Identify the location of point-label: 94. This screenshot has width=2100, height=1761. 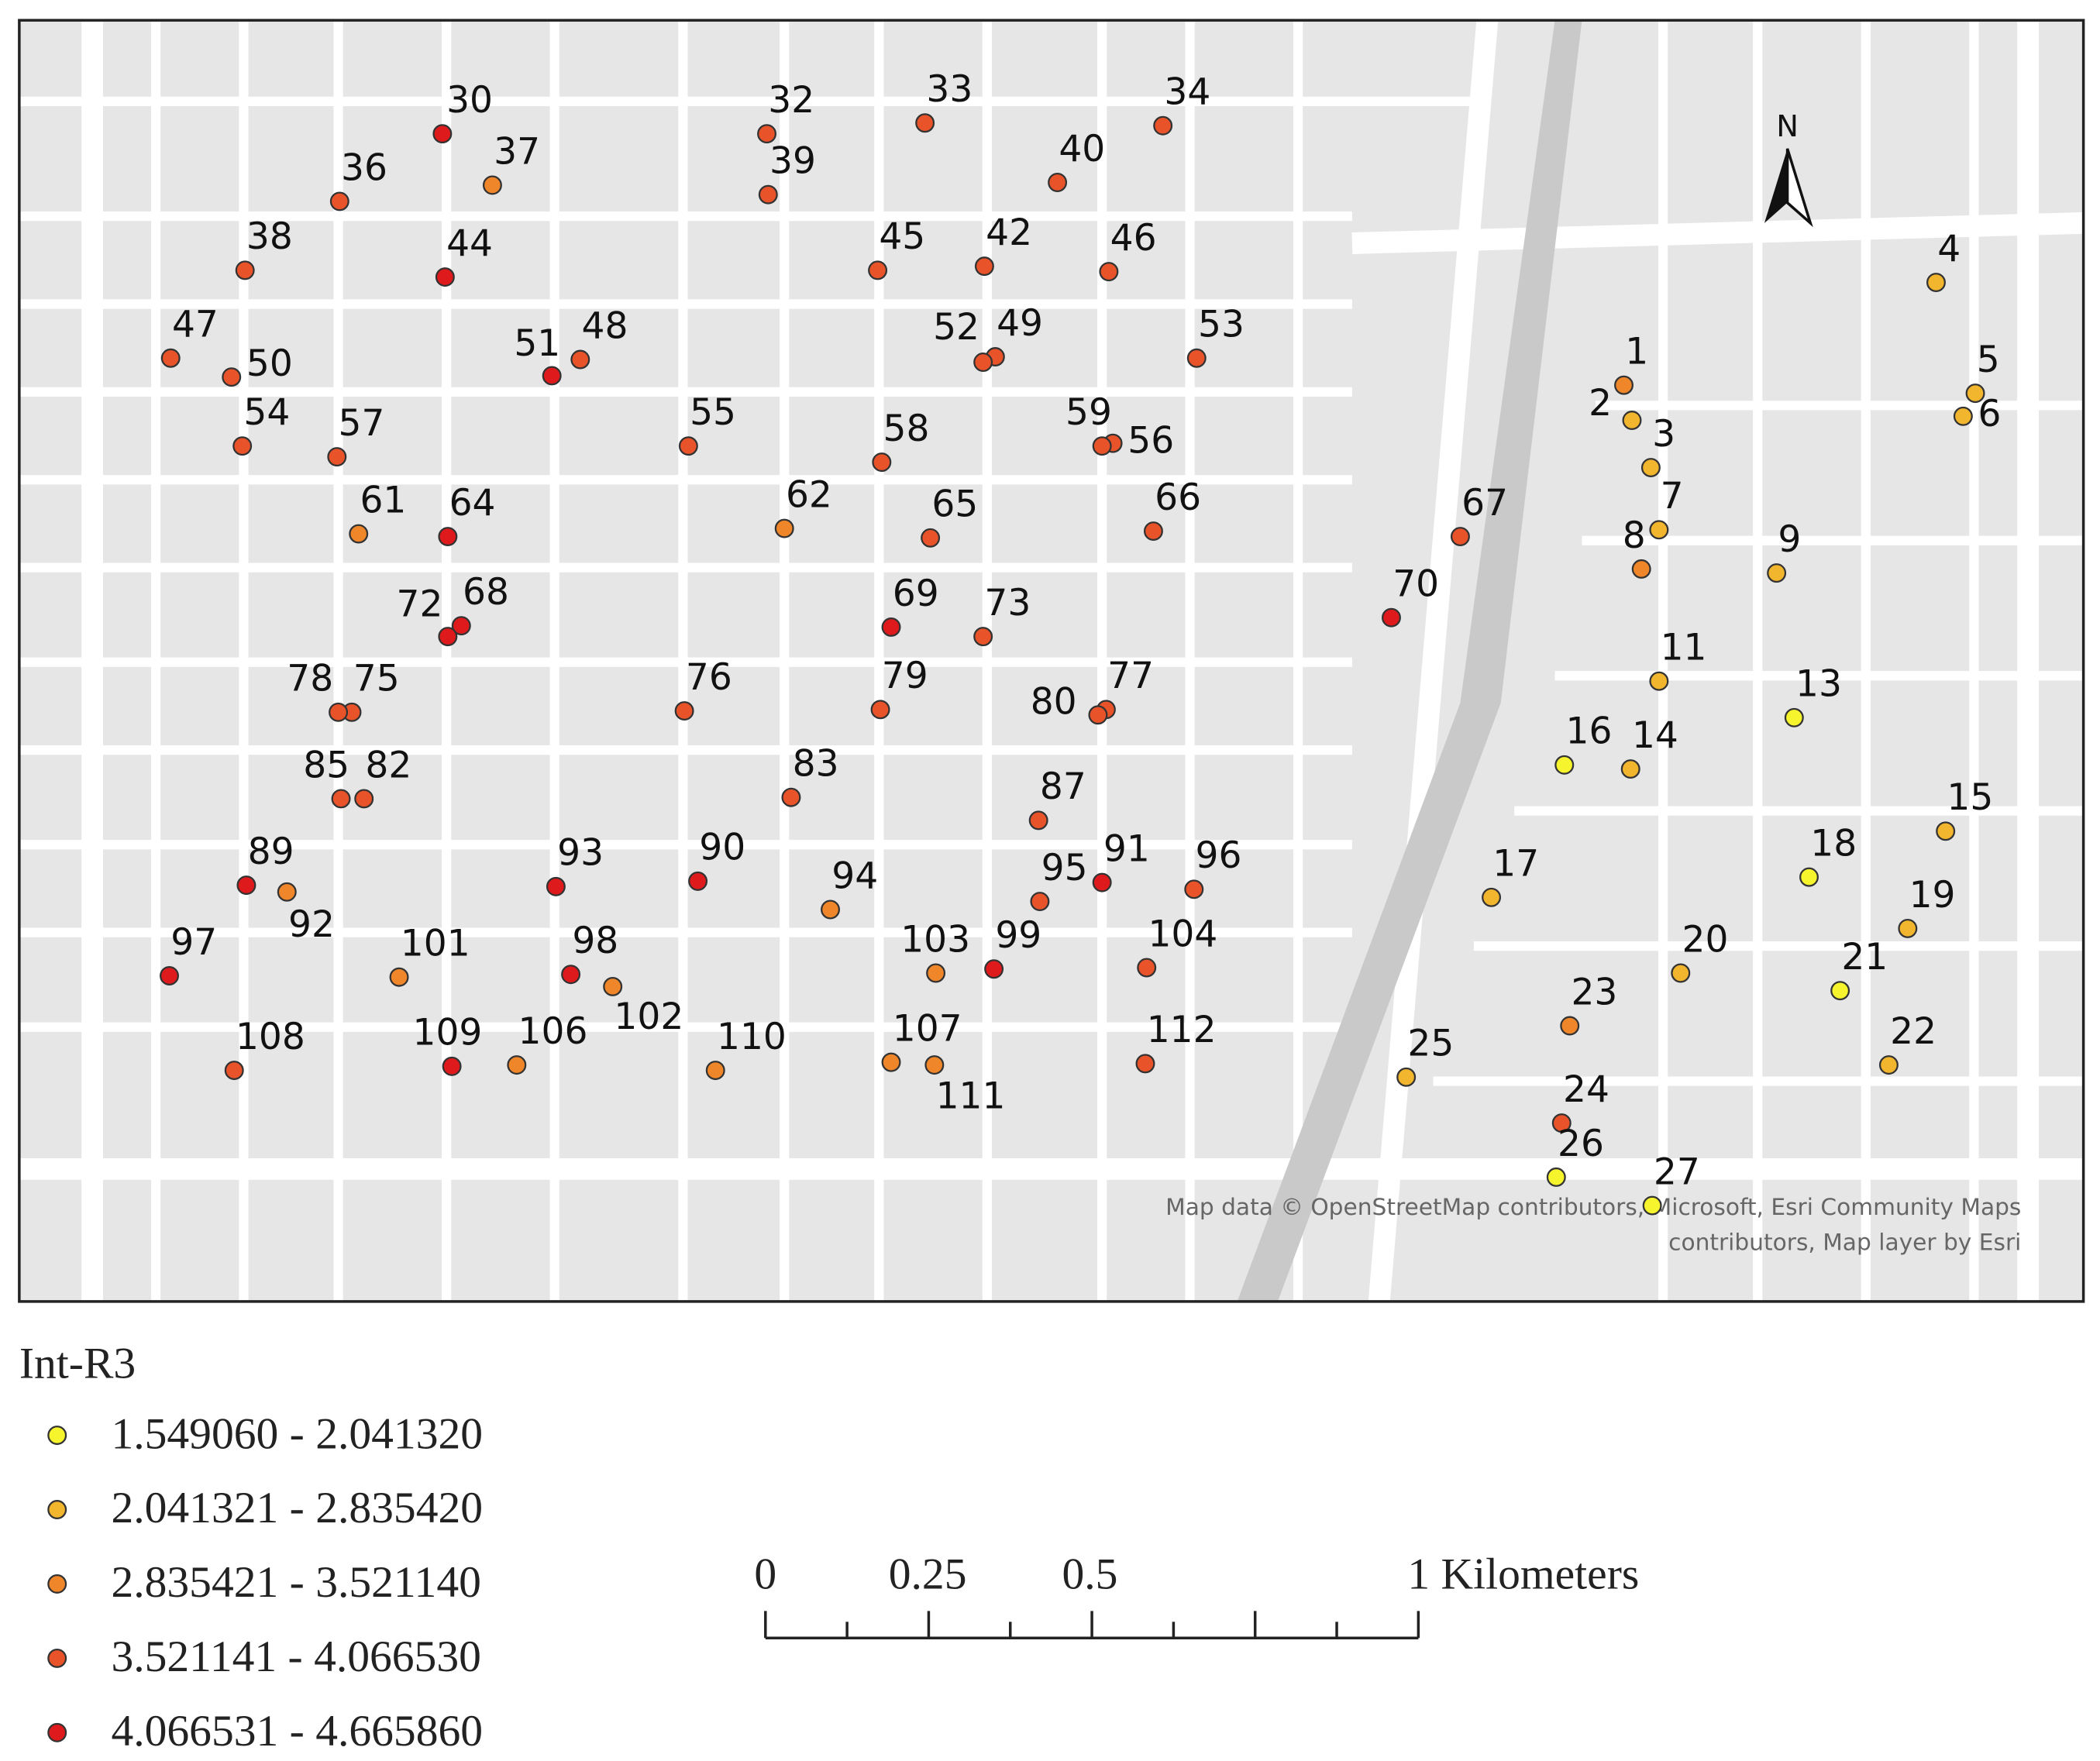
(855, 876).